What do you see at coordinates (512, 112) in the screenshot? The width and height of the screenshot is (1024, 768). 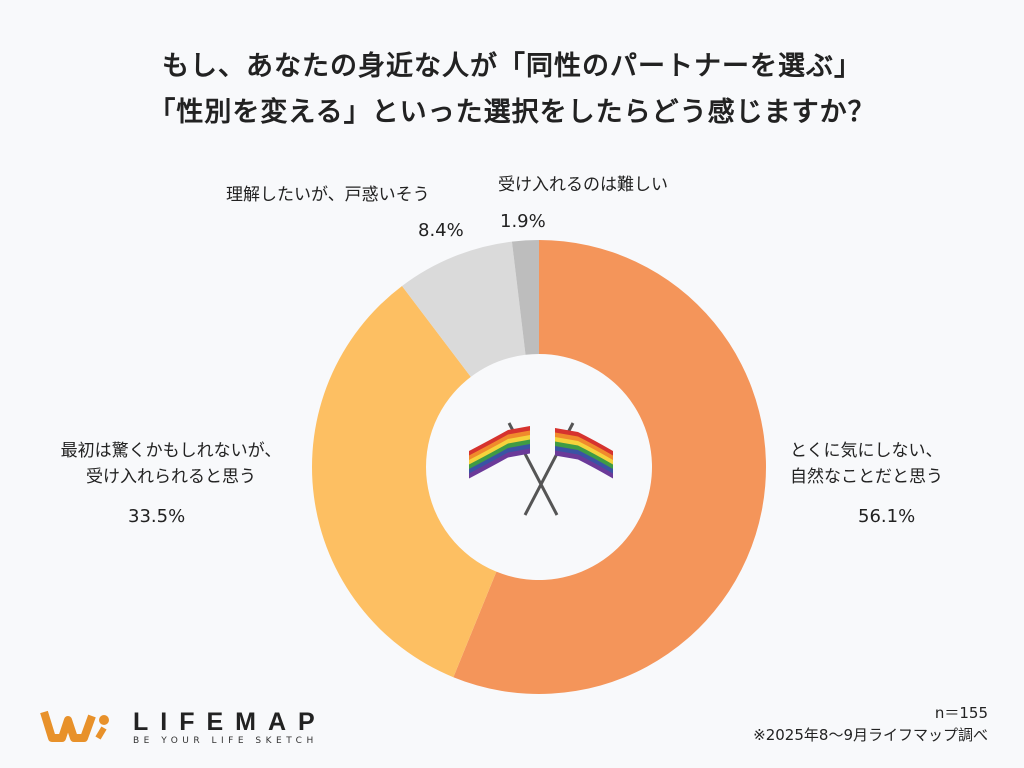 I see `chart-title-line-2: 「性別を変える」といった選択をしたらどう感じますか？` at bounding box center [512, 112].